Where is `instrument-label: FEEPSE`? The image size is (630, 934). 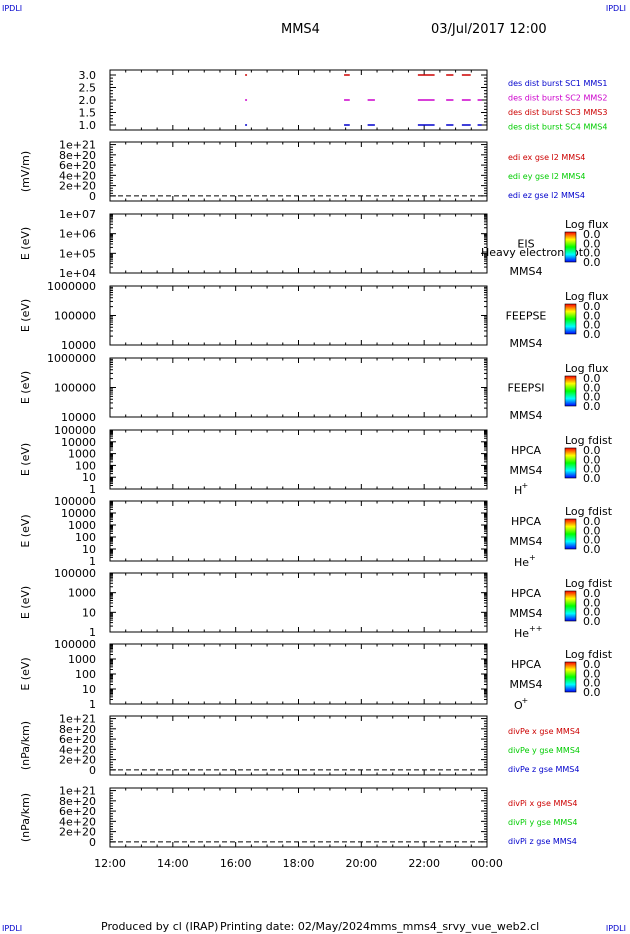 instrument-label: FEEPSE is located at coordinates (526, 316).